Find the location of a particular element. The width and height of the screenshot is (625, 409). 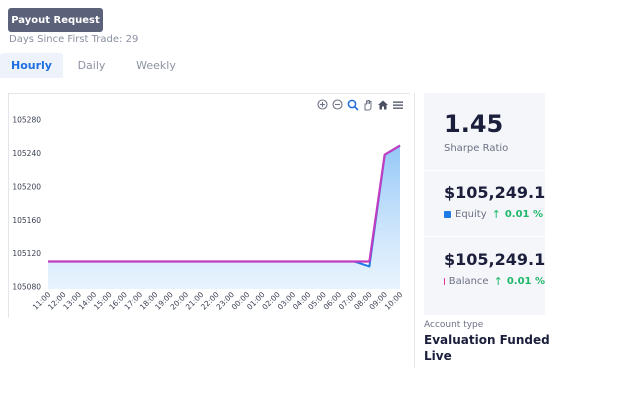

tab-weekly: Weekly is located at coordinates (156, 65).